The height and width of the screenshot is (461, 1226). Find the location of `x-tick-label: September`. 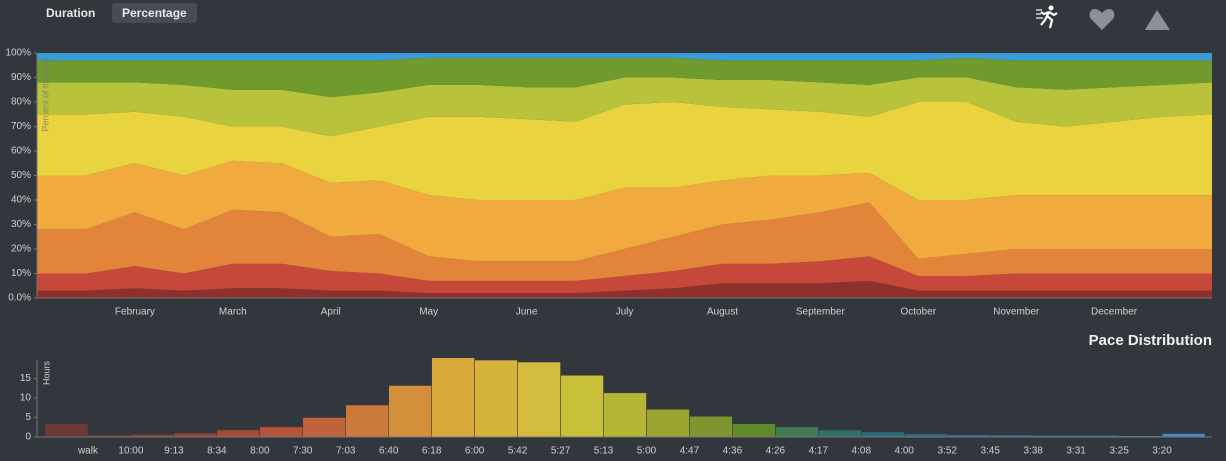

x-tick-label: September is located at coordinates (821, 312).